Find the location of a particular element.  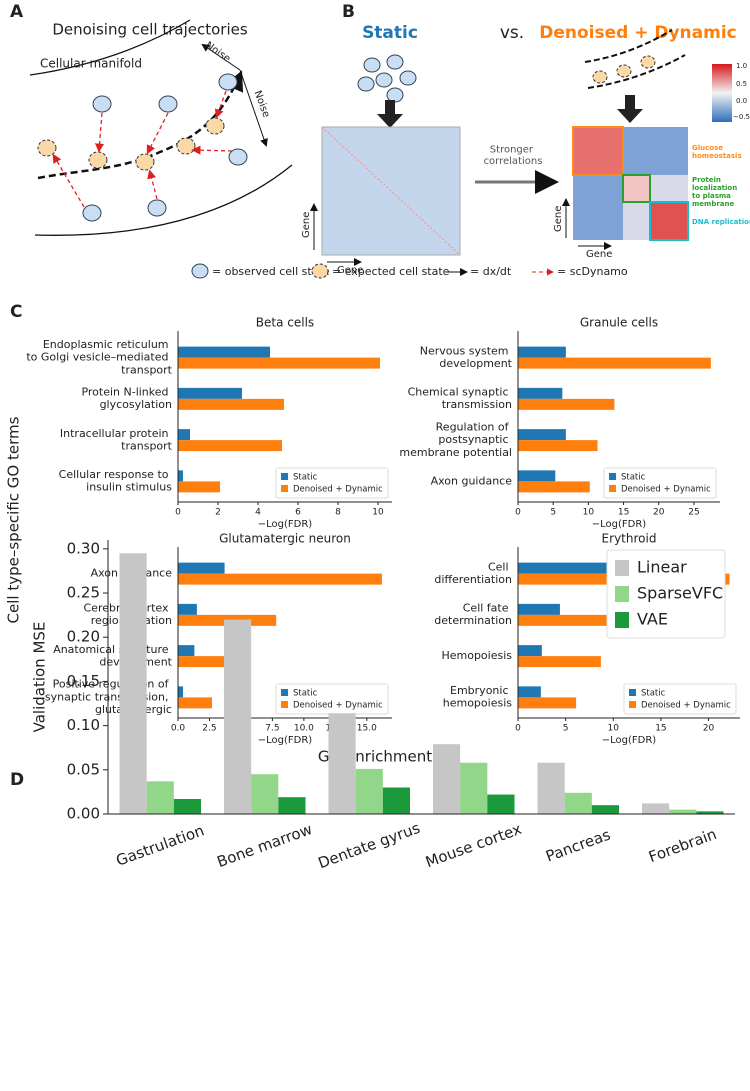

panel-label: D is located at coordinates (17, 780).